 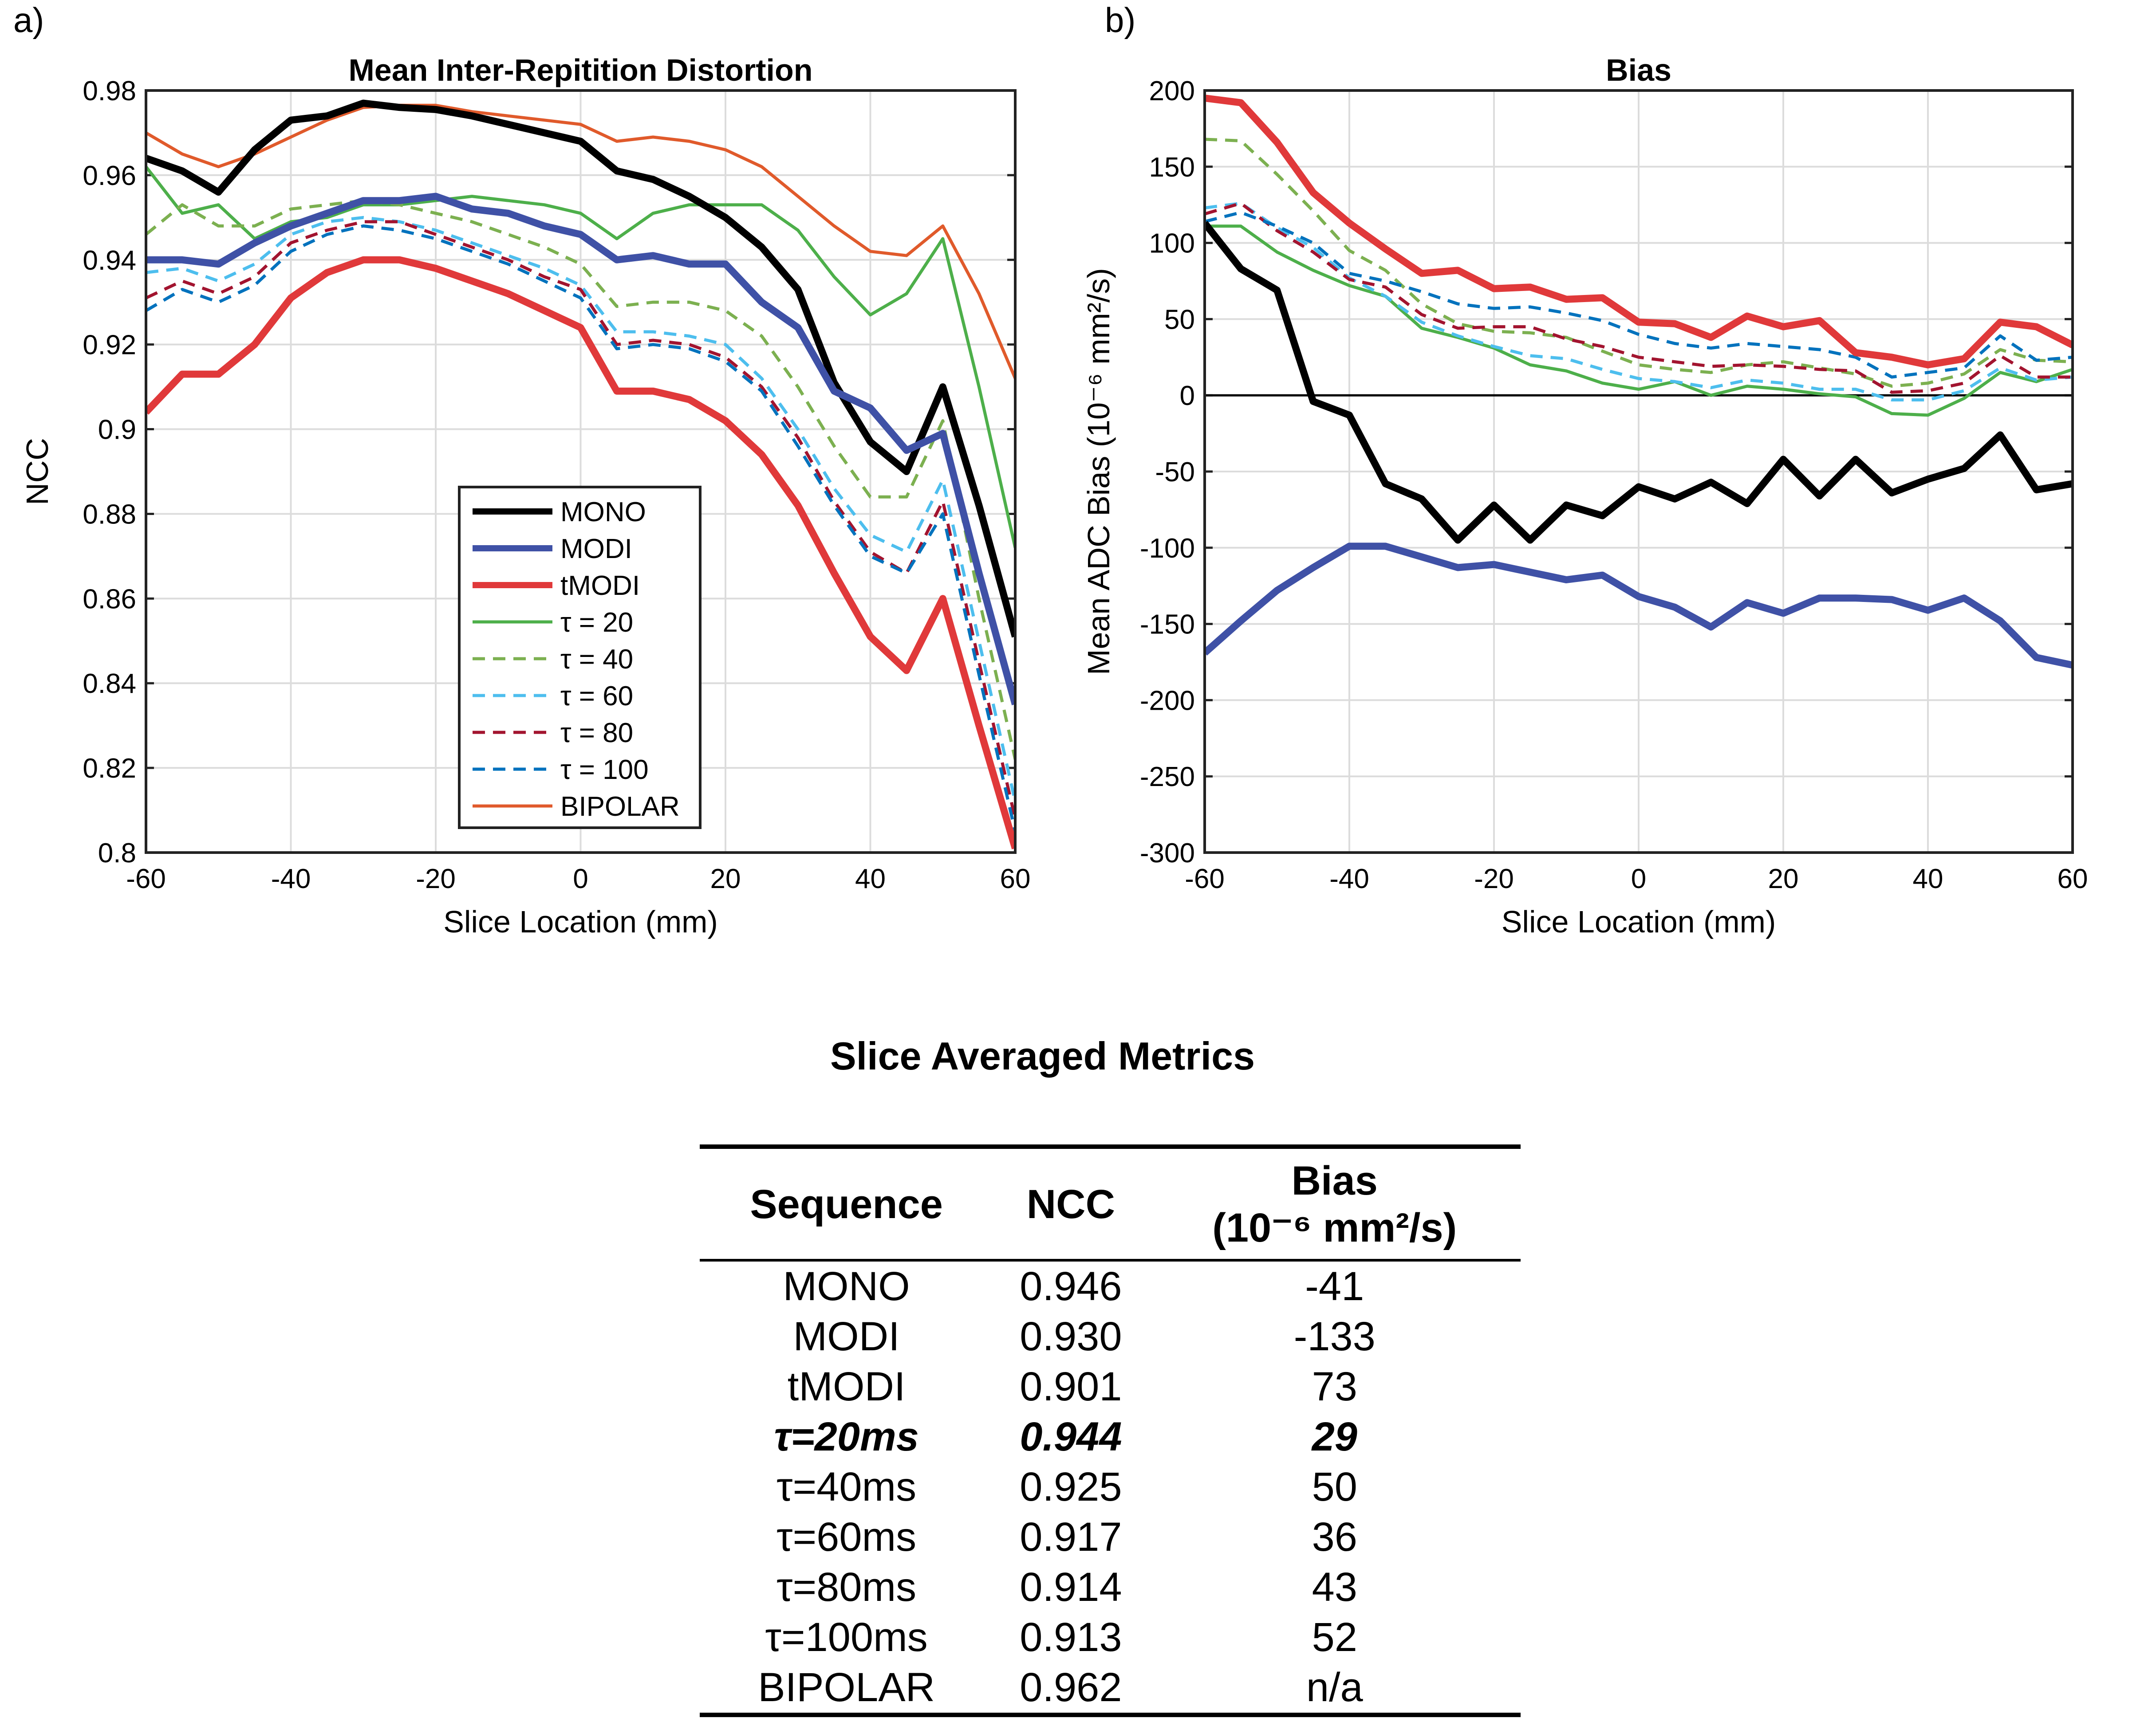 I want to click on table-row: tMODI 0.901 73, so click(x=1110, y=1387).